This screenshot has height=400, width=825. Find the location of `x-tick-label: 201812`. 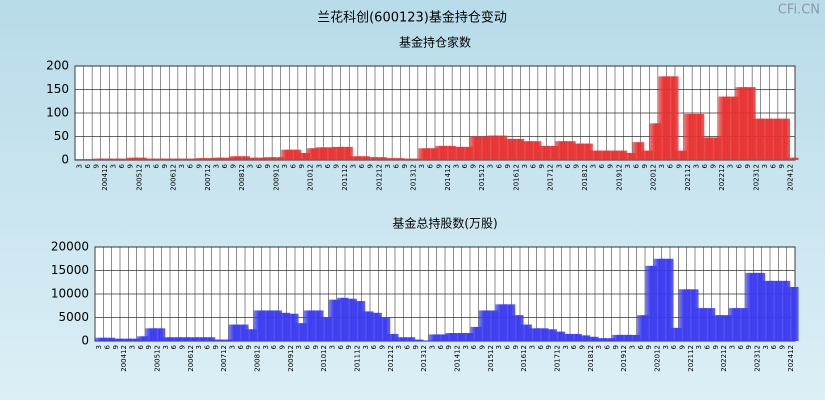

x-tick-label: 201812 is located at coordinates (591, 358).